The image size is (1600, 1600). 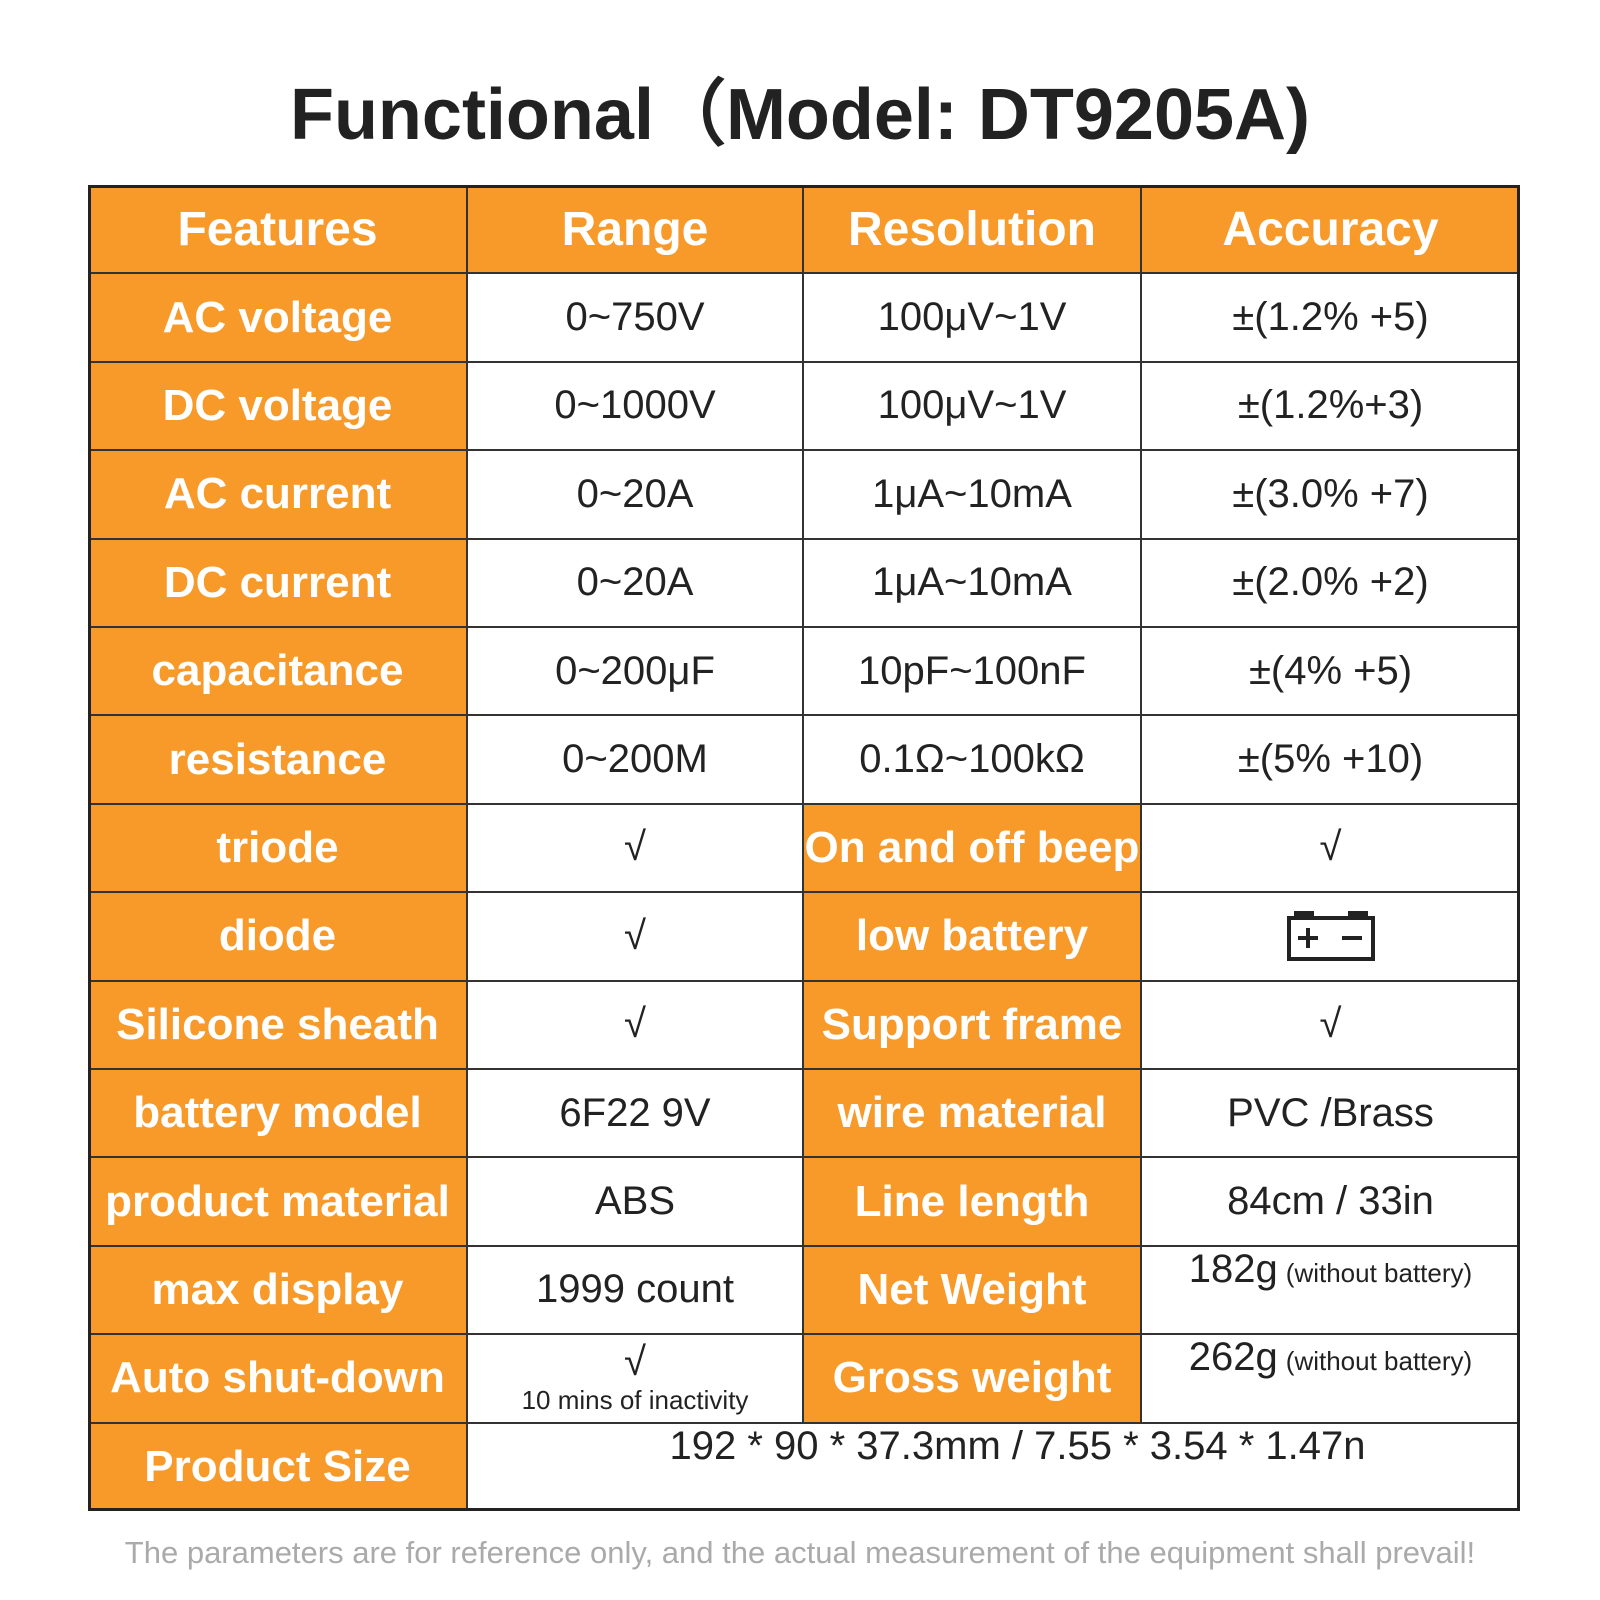 I want to click on value-cell: √ 10 mins of inactivity, so click(x=635, y=1378).